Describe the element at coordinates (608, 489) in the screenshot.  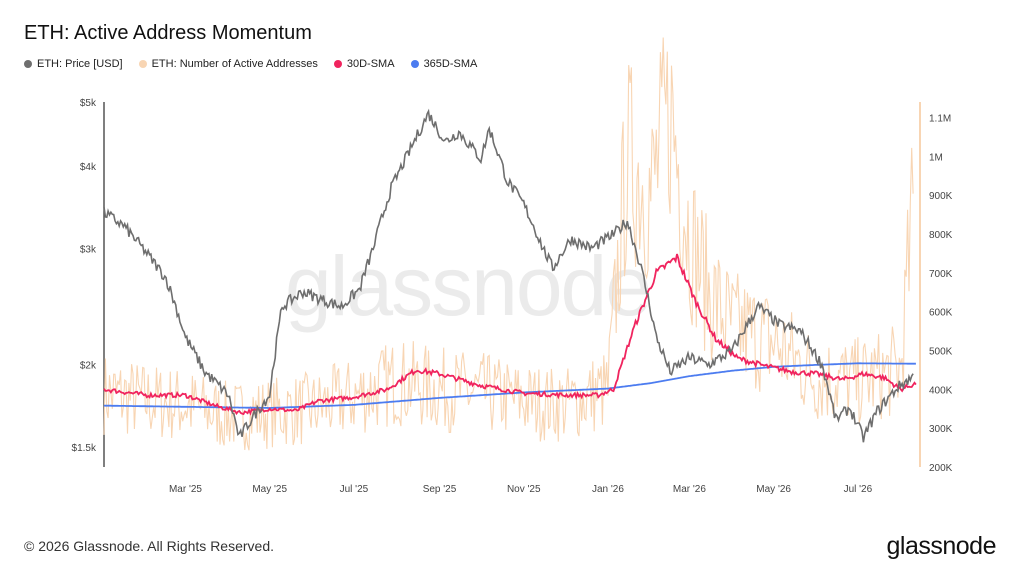
I see `x-tick-label: Jan '26` at that location.